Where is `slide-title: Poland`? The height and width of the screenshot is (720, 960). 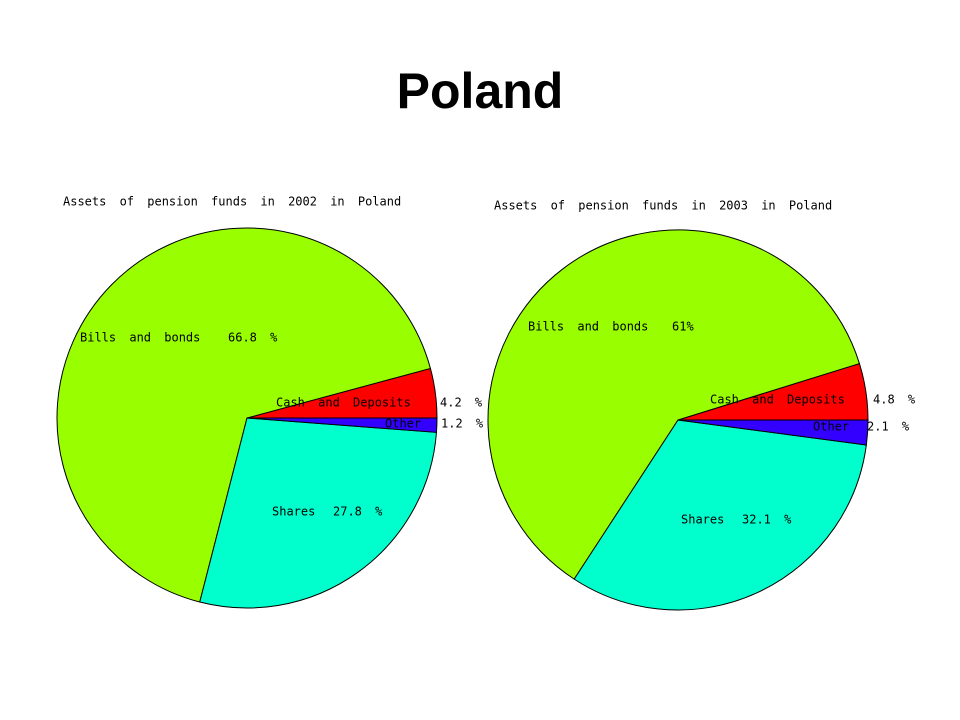 slide-title: Poland is located at coordinates (480, 91).